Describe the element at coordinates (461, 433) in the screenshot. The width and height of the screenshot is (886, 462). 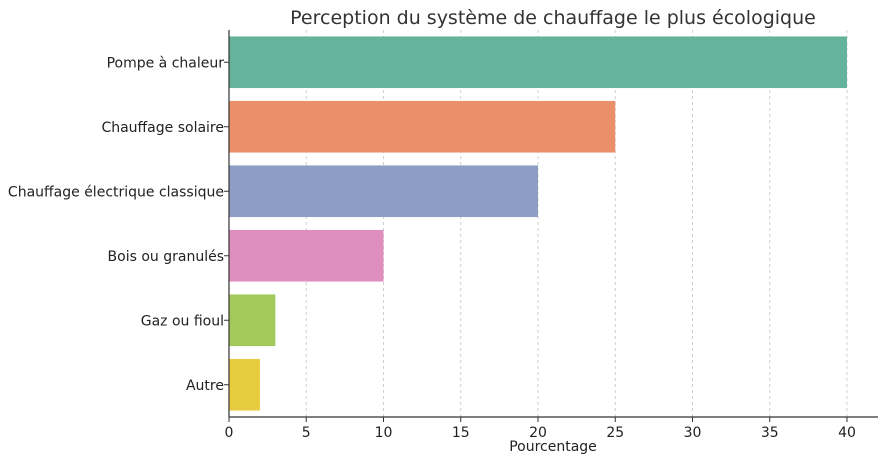
I see `x-tick-label: 15` at that location.